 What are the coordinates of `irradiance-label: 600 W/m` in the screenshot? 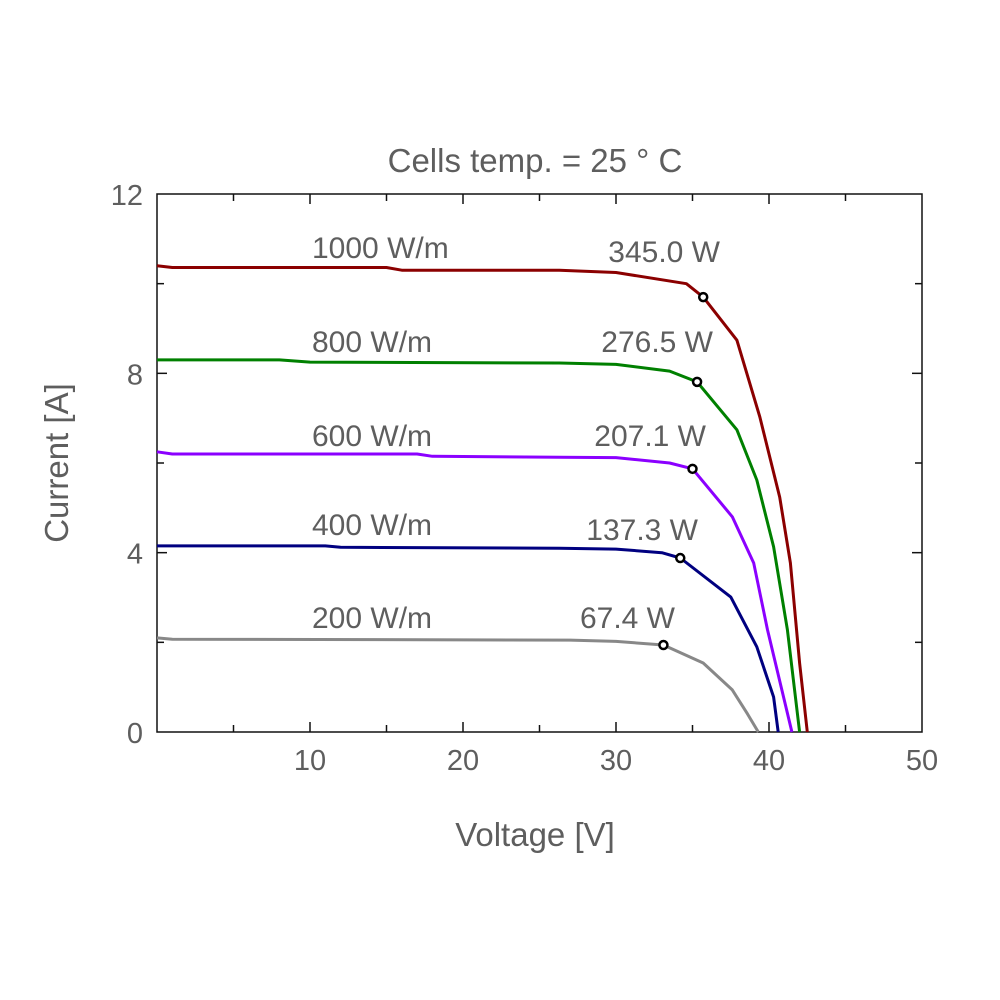 It's located at (372, 436).